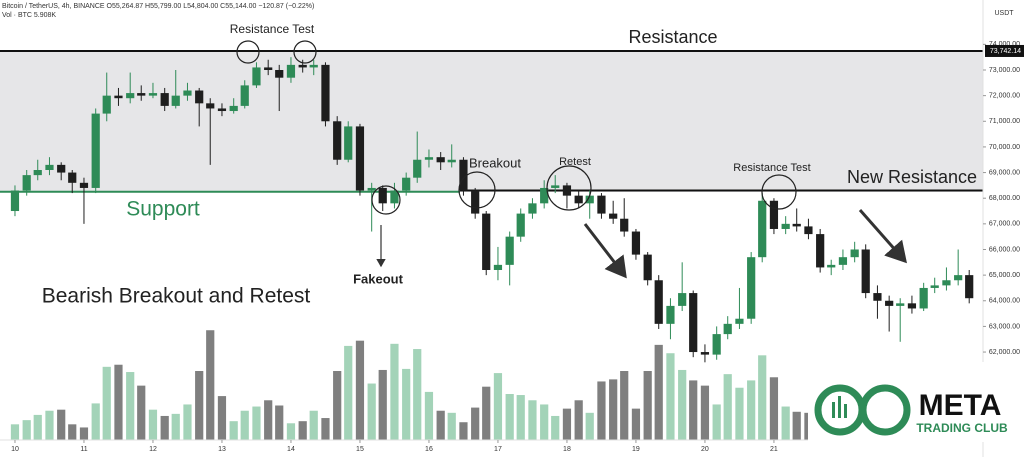 Image resolution: width=1024 pixels, height=457 pixels. I want to click on x-tick-label: 13, so click(222, 449).